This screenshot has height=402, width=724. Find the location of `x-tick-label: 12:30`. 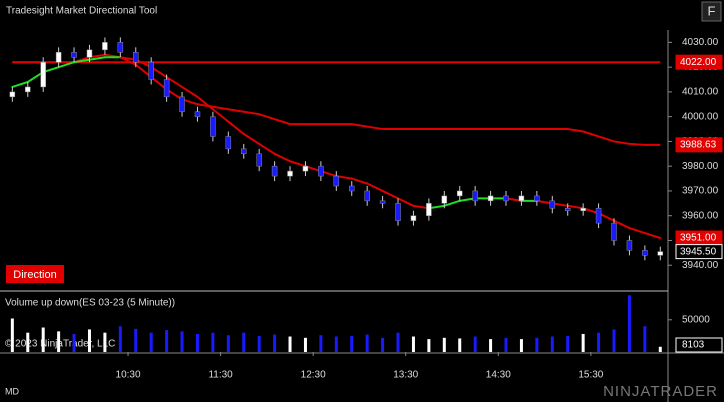

x-tick-label: 12:30 is located at coordinates (313, 375).